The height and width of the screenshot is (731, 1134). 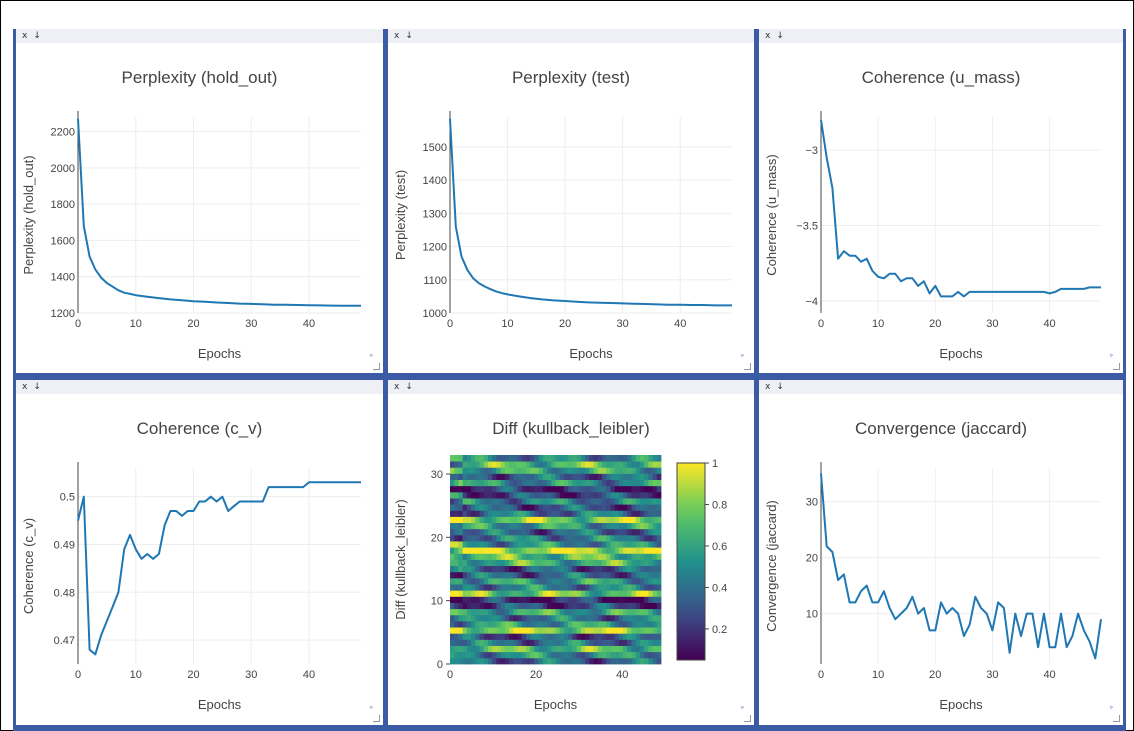 What do you see at coordinates (28, 566) in the screenshot?
I see `y-axis-label: Coherence (c_v)` at bounding box center [28, 566].